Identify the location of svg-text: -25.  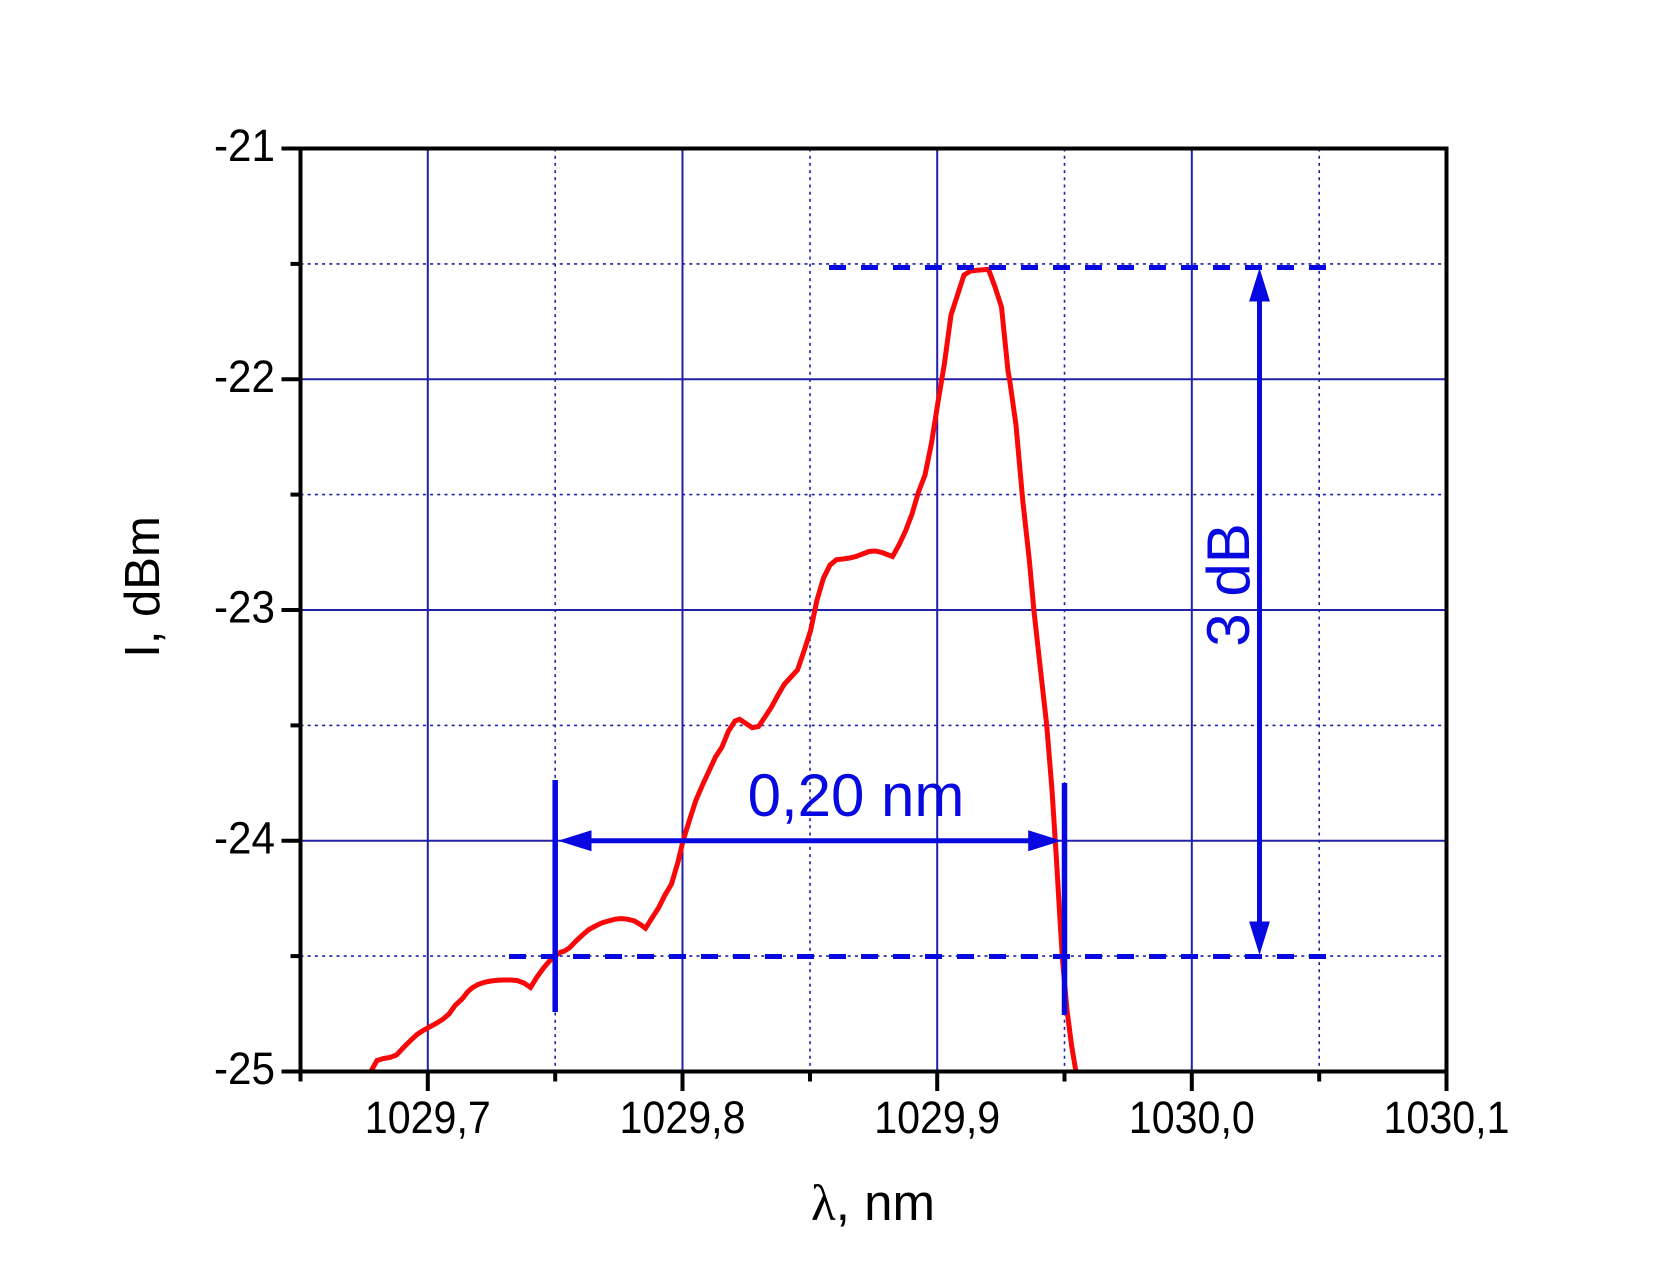
(244, 1068).